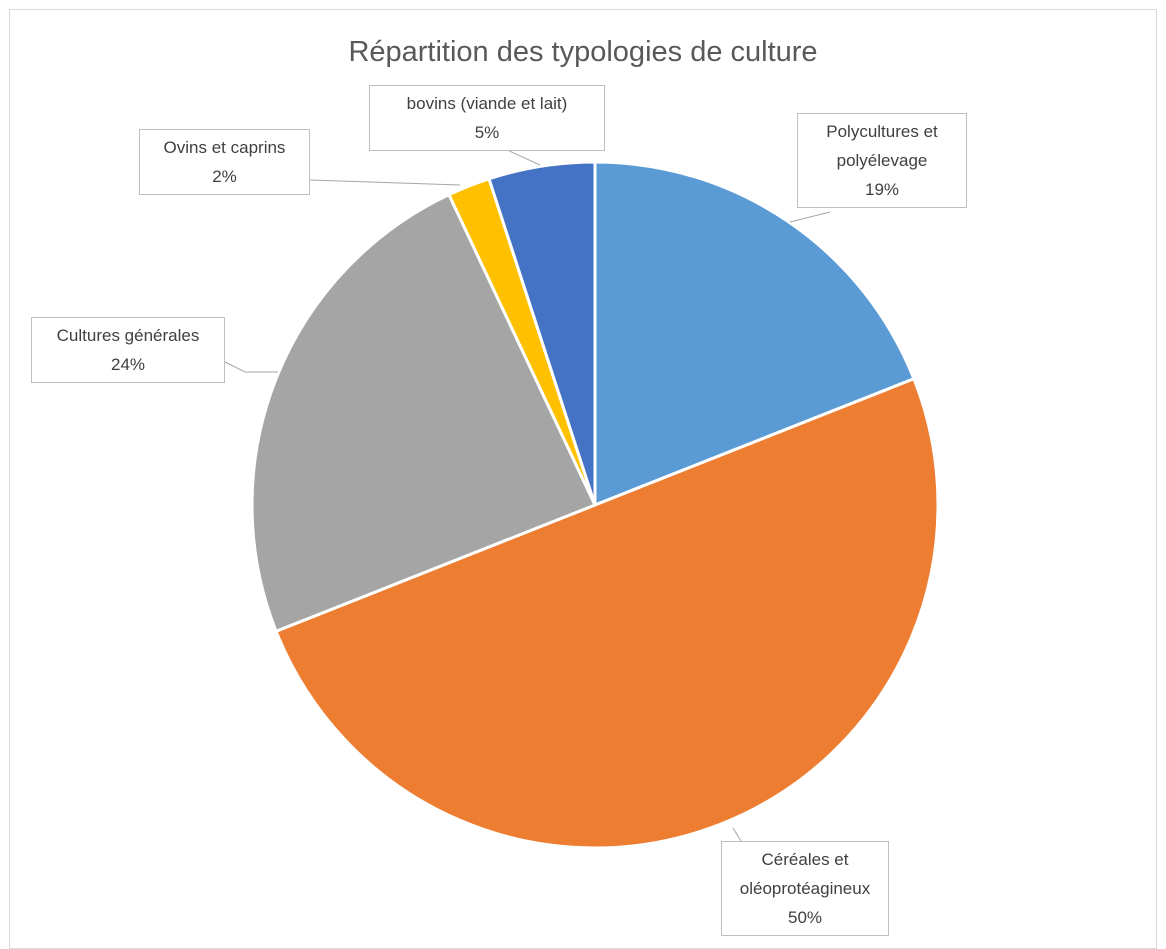 This screenshot has height=949, width=1166. What do you see at coordinates (224, 176) in the screenshot?
I see `data-label-value: 2%` at bounding box center [224, 176].